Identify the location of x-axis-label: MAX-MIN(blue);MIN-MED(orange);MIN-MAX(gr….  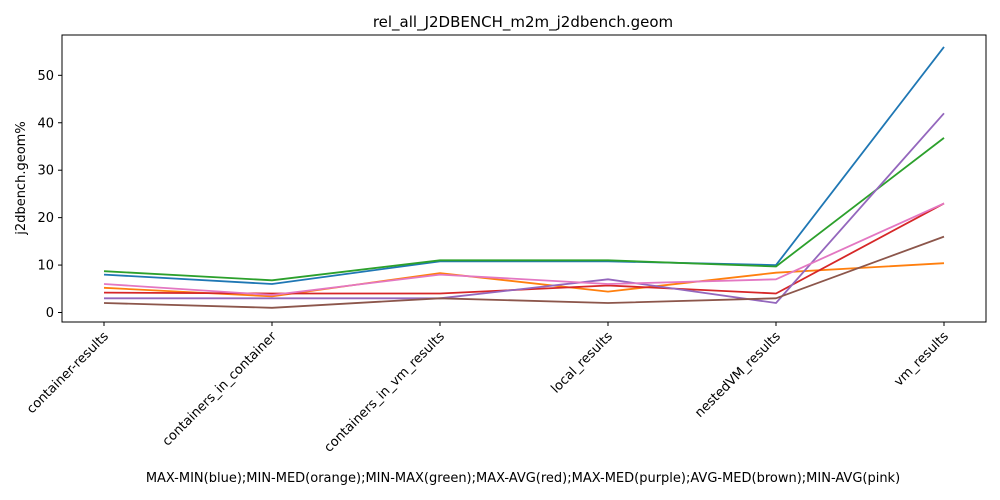
(523, 478).